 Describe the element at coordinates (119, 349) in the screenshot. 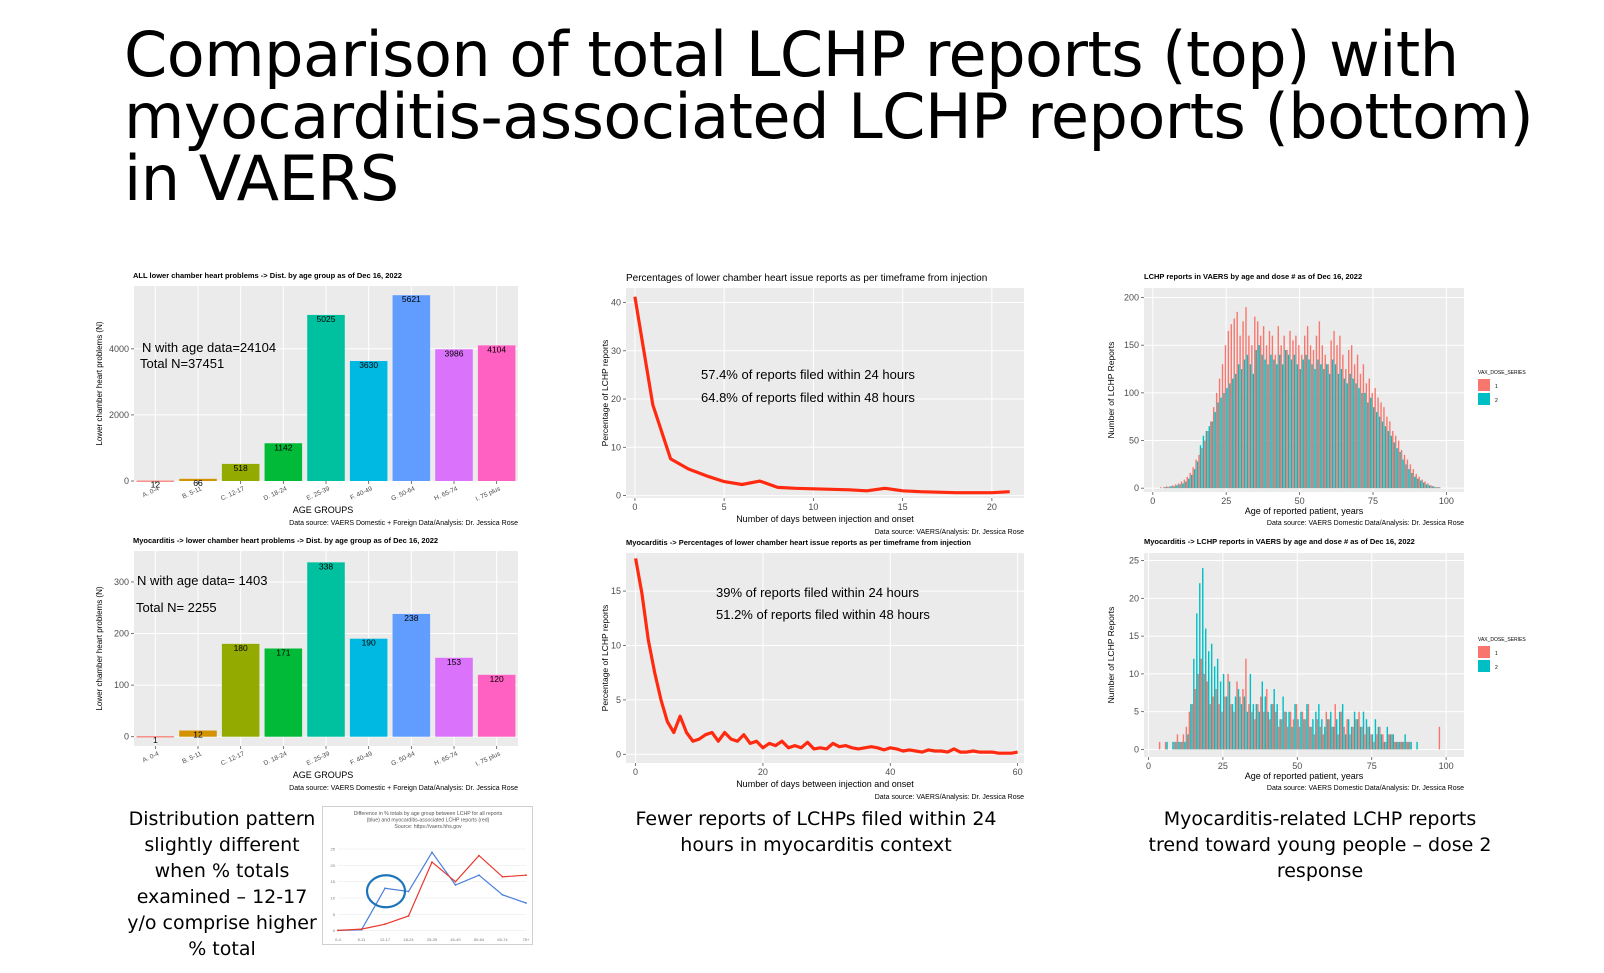

I see `y-tick-label: 4000` at that location.